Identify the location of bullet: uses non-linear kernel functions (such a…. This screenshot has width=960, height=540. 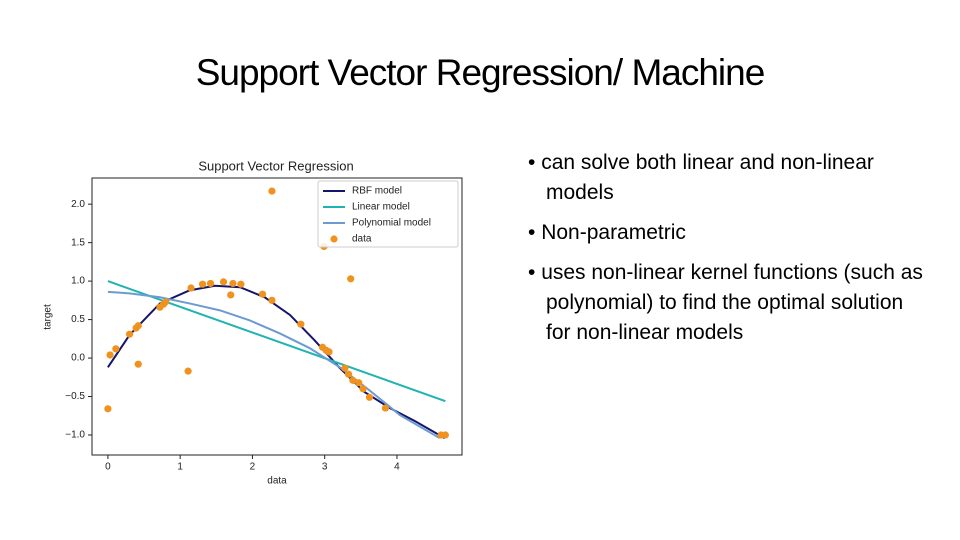
(725, 303).